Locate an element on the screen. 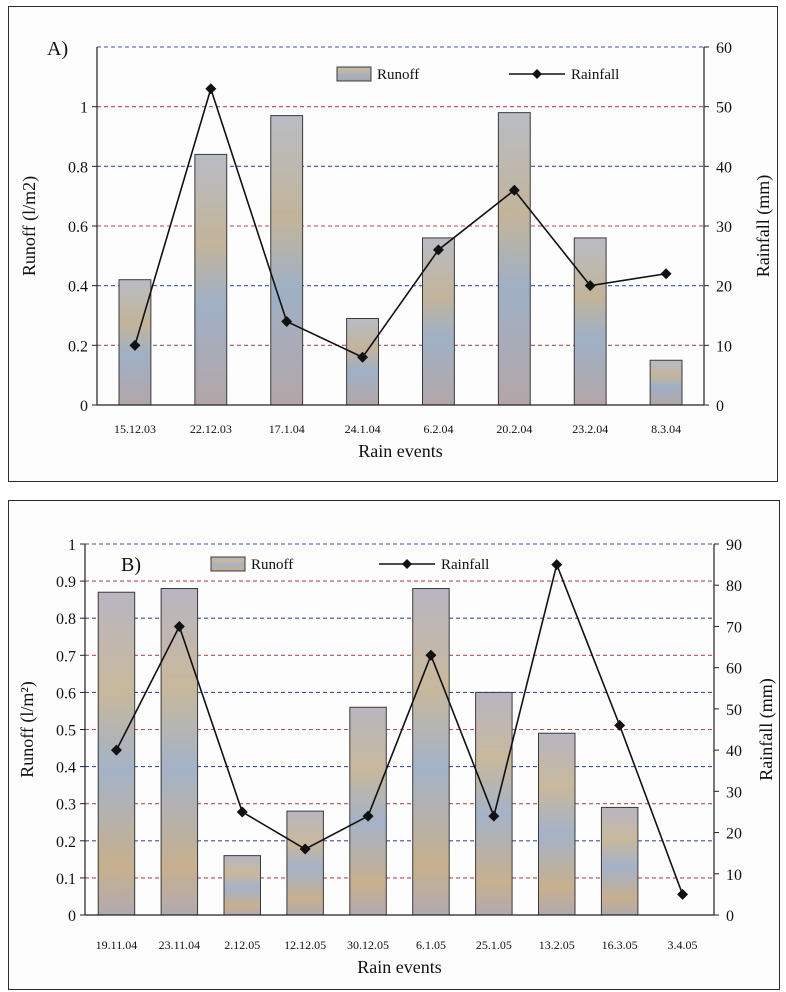 The height and width of the screenshot is (992, 786). x-category-label: 6.1.05 is located at coordinates (431, 945).